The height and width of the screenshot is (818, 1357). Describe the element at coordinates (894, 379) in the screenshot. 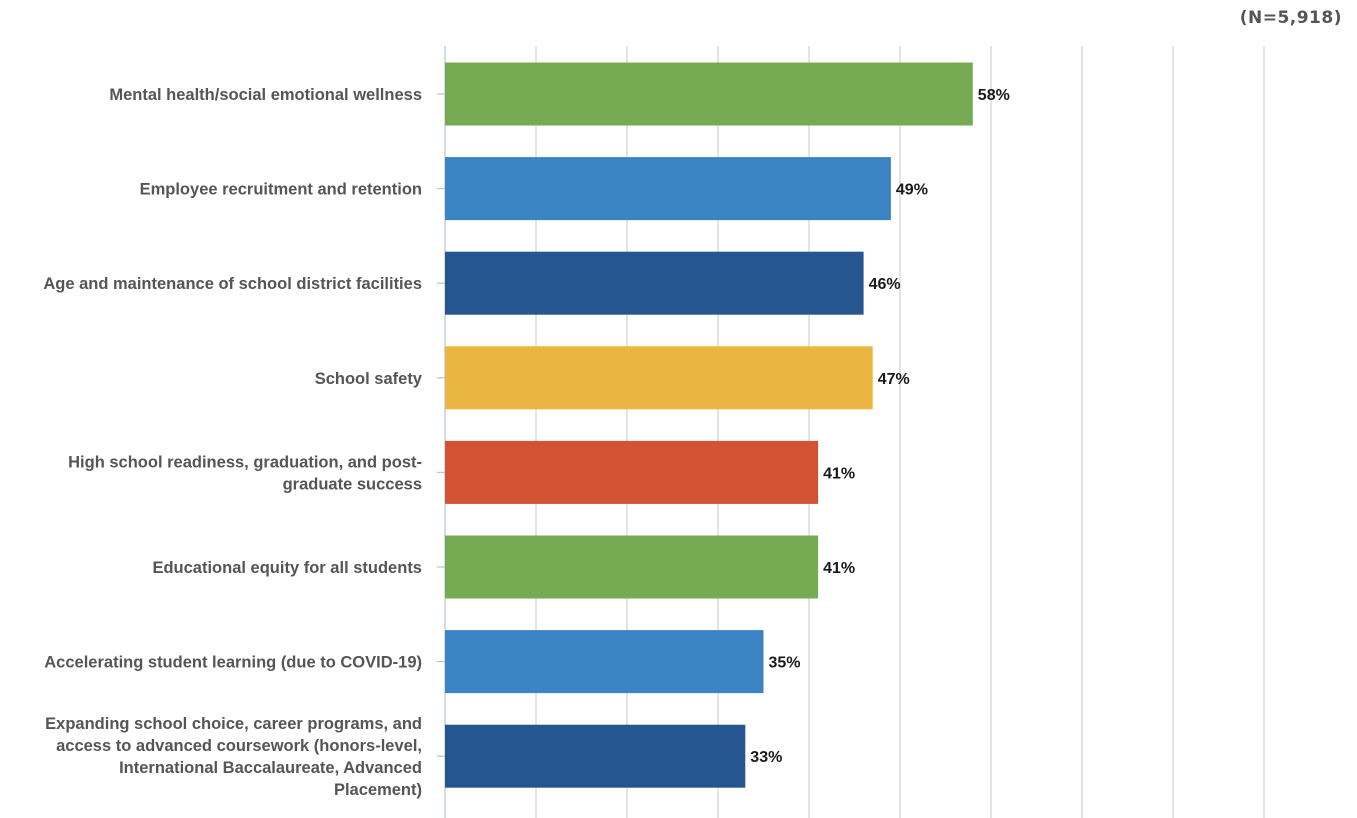

I see `bar-value-label: 47%` at that location.